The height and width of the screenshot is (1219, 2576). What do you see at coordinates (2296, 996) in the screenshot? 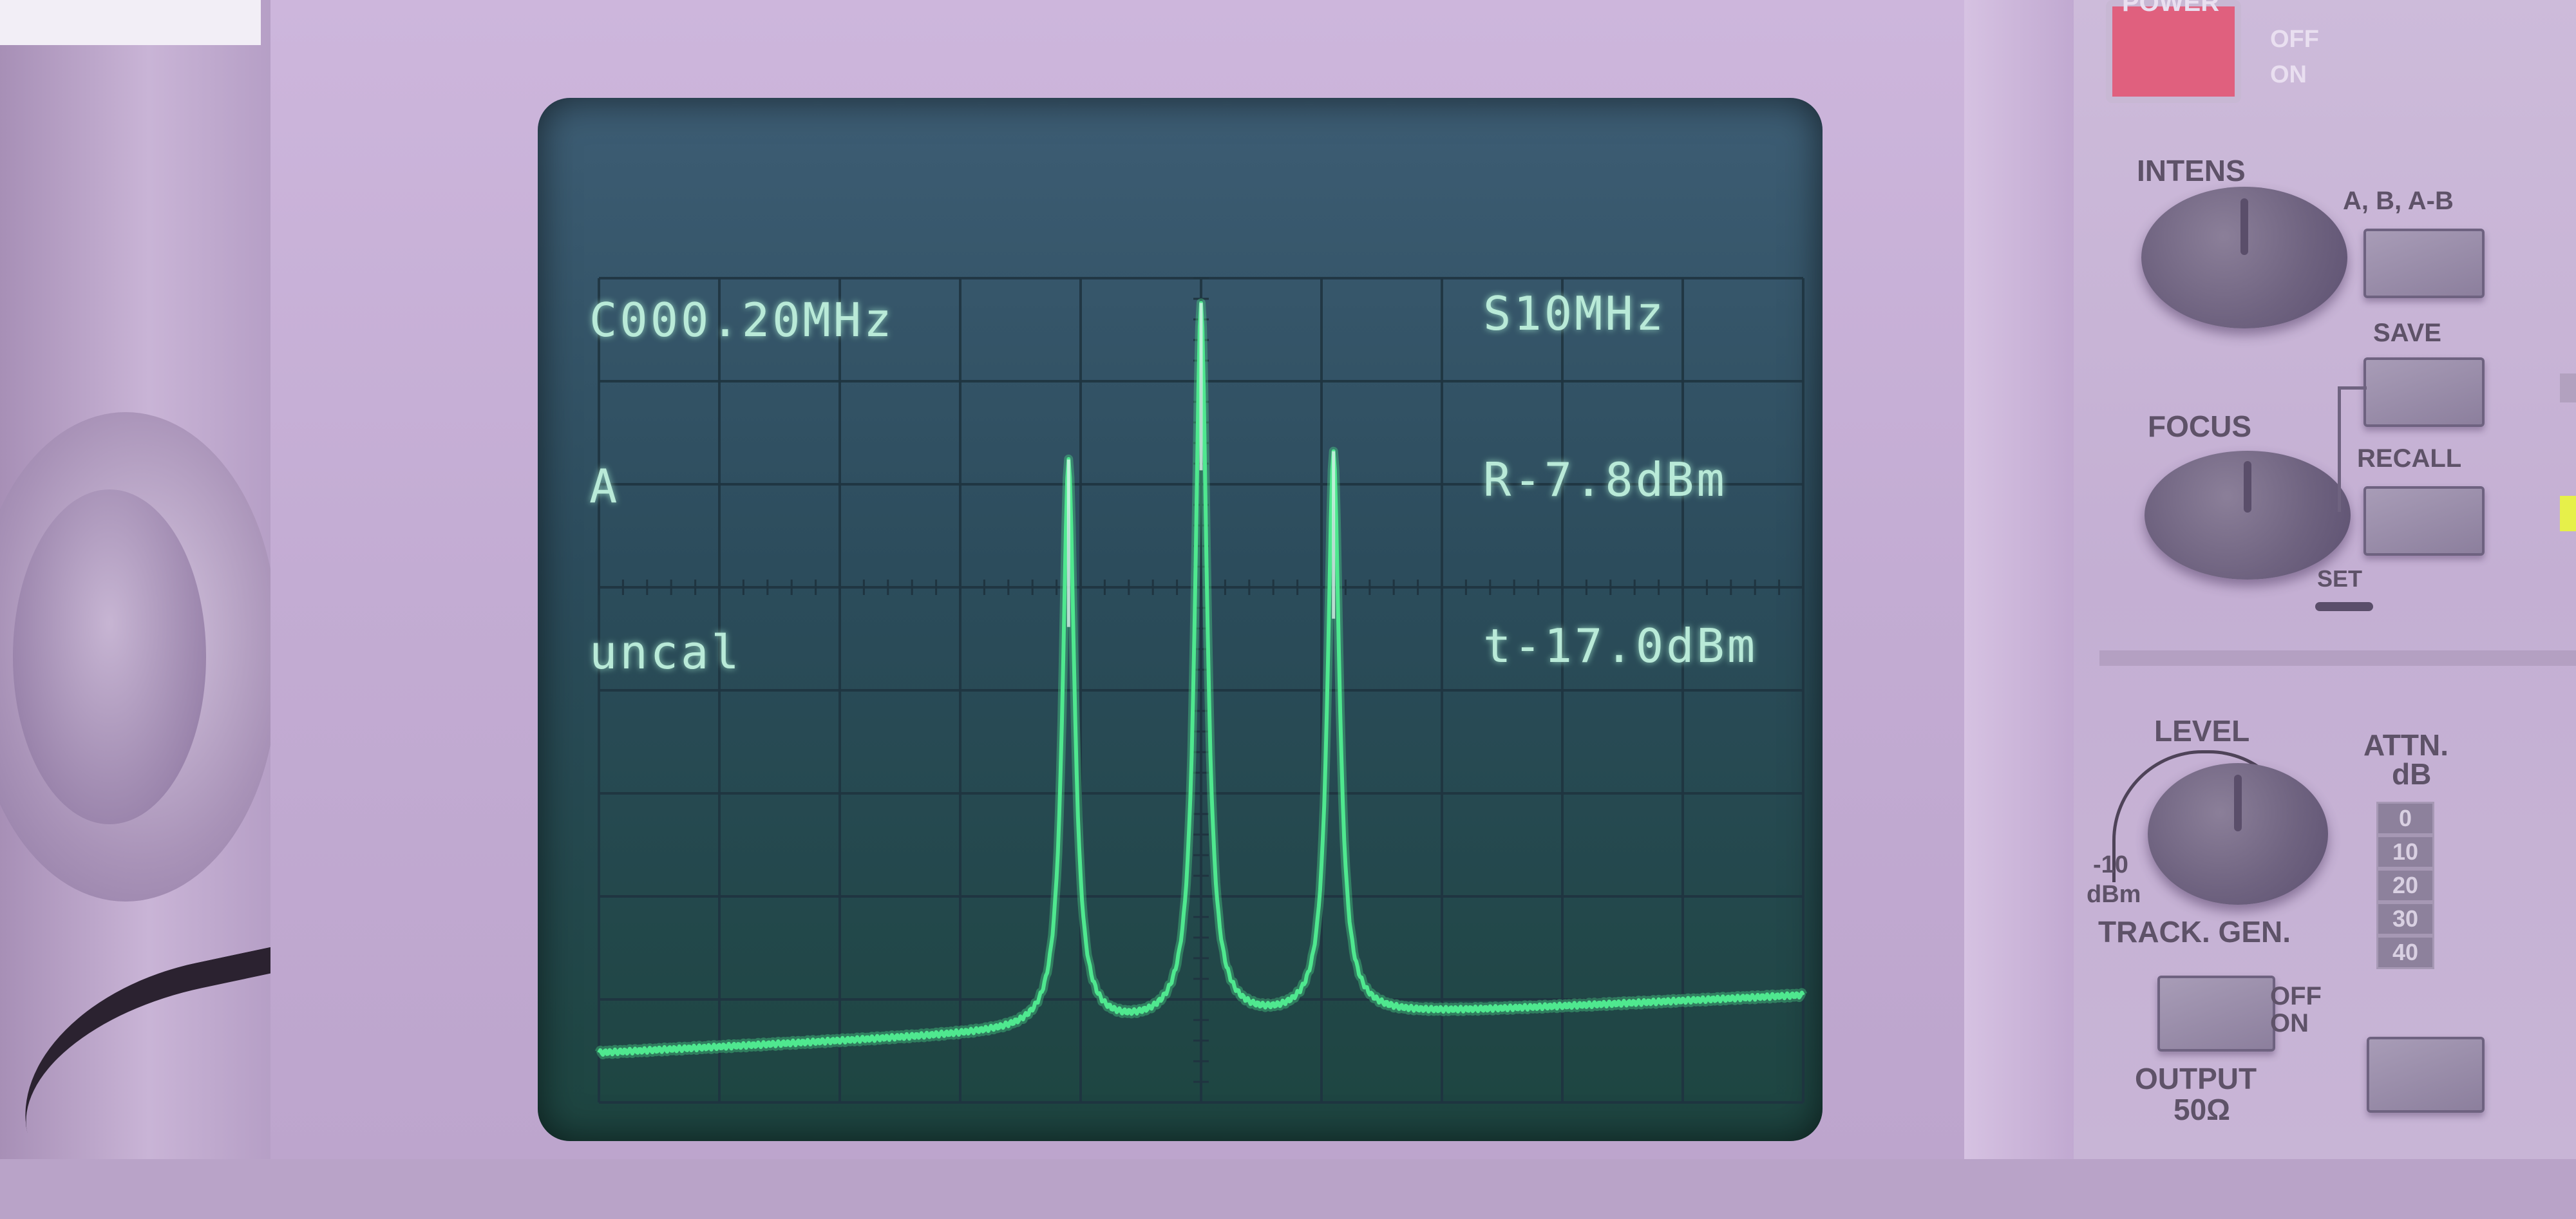
I see `track-off-label: OFF` at bounding box center [2296, 996].